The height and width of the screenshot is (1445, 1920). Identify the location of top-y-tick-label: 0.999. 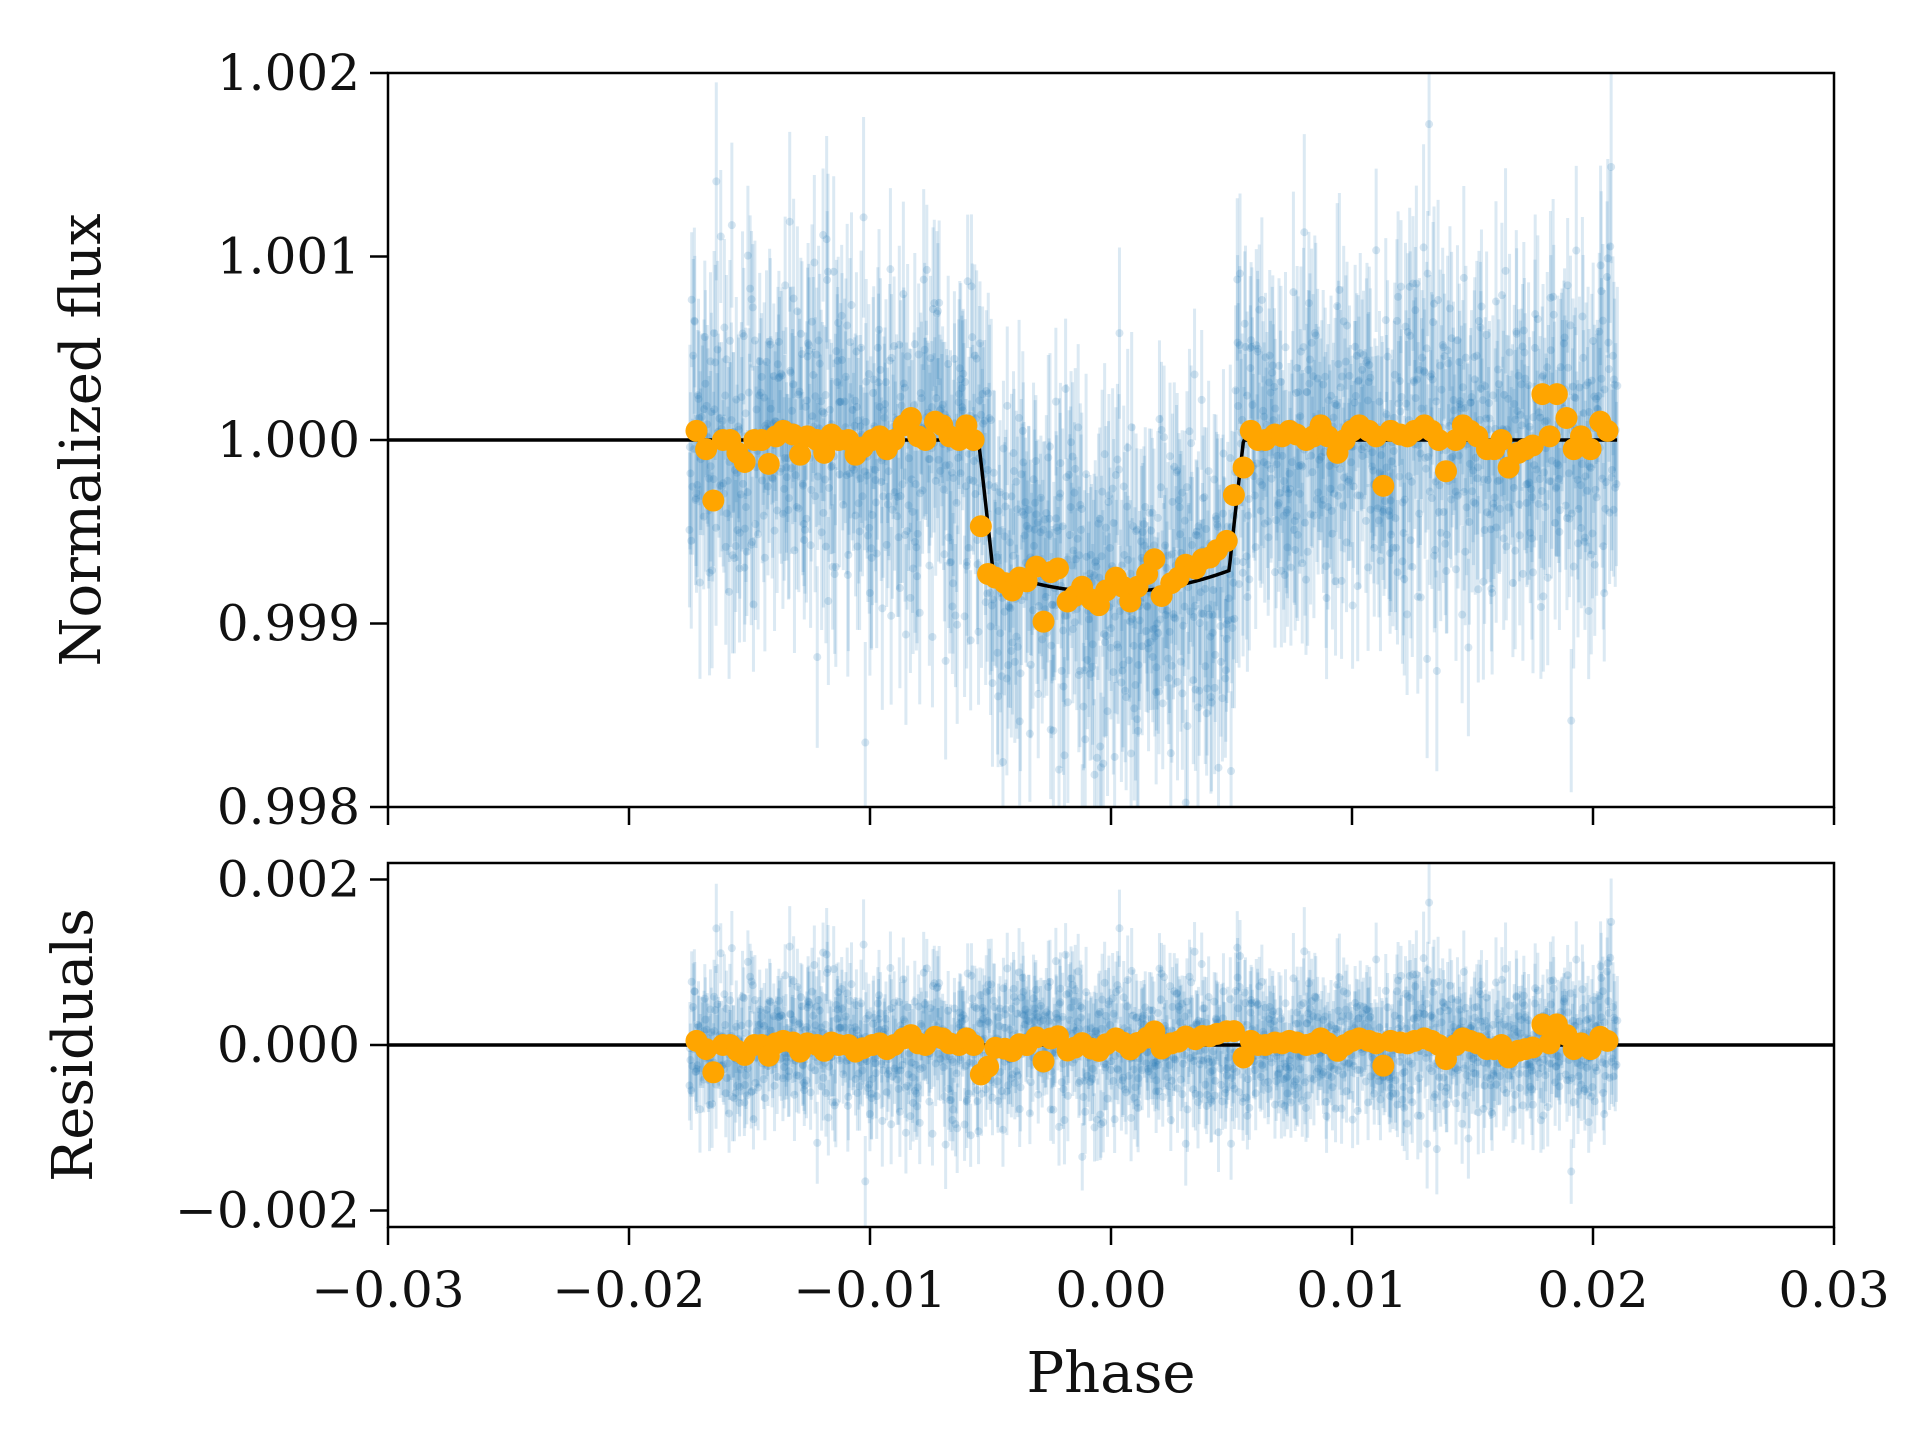
(288, 624).